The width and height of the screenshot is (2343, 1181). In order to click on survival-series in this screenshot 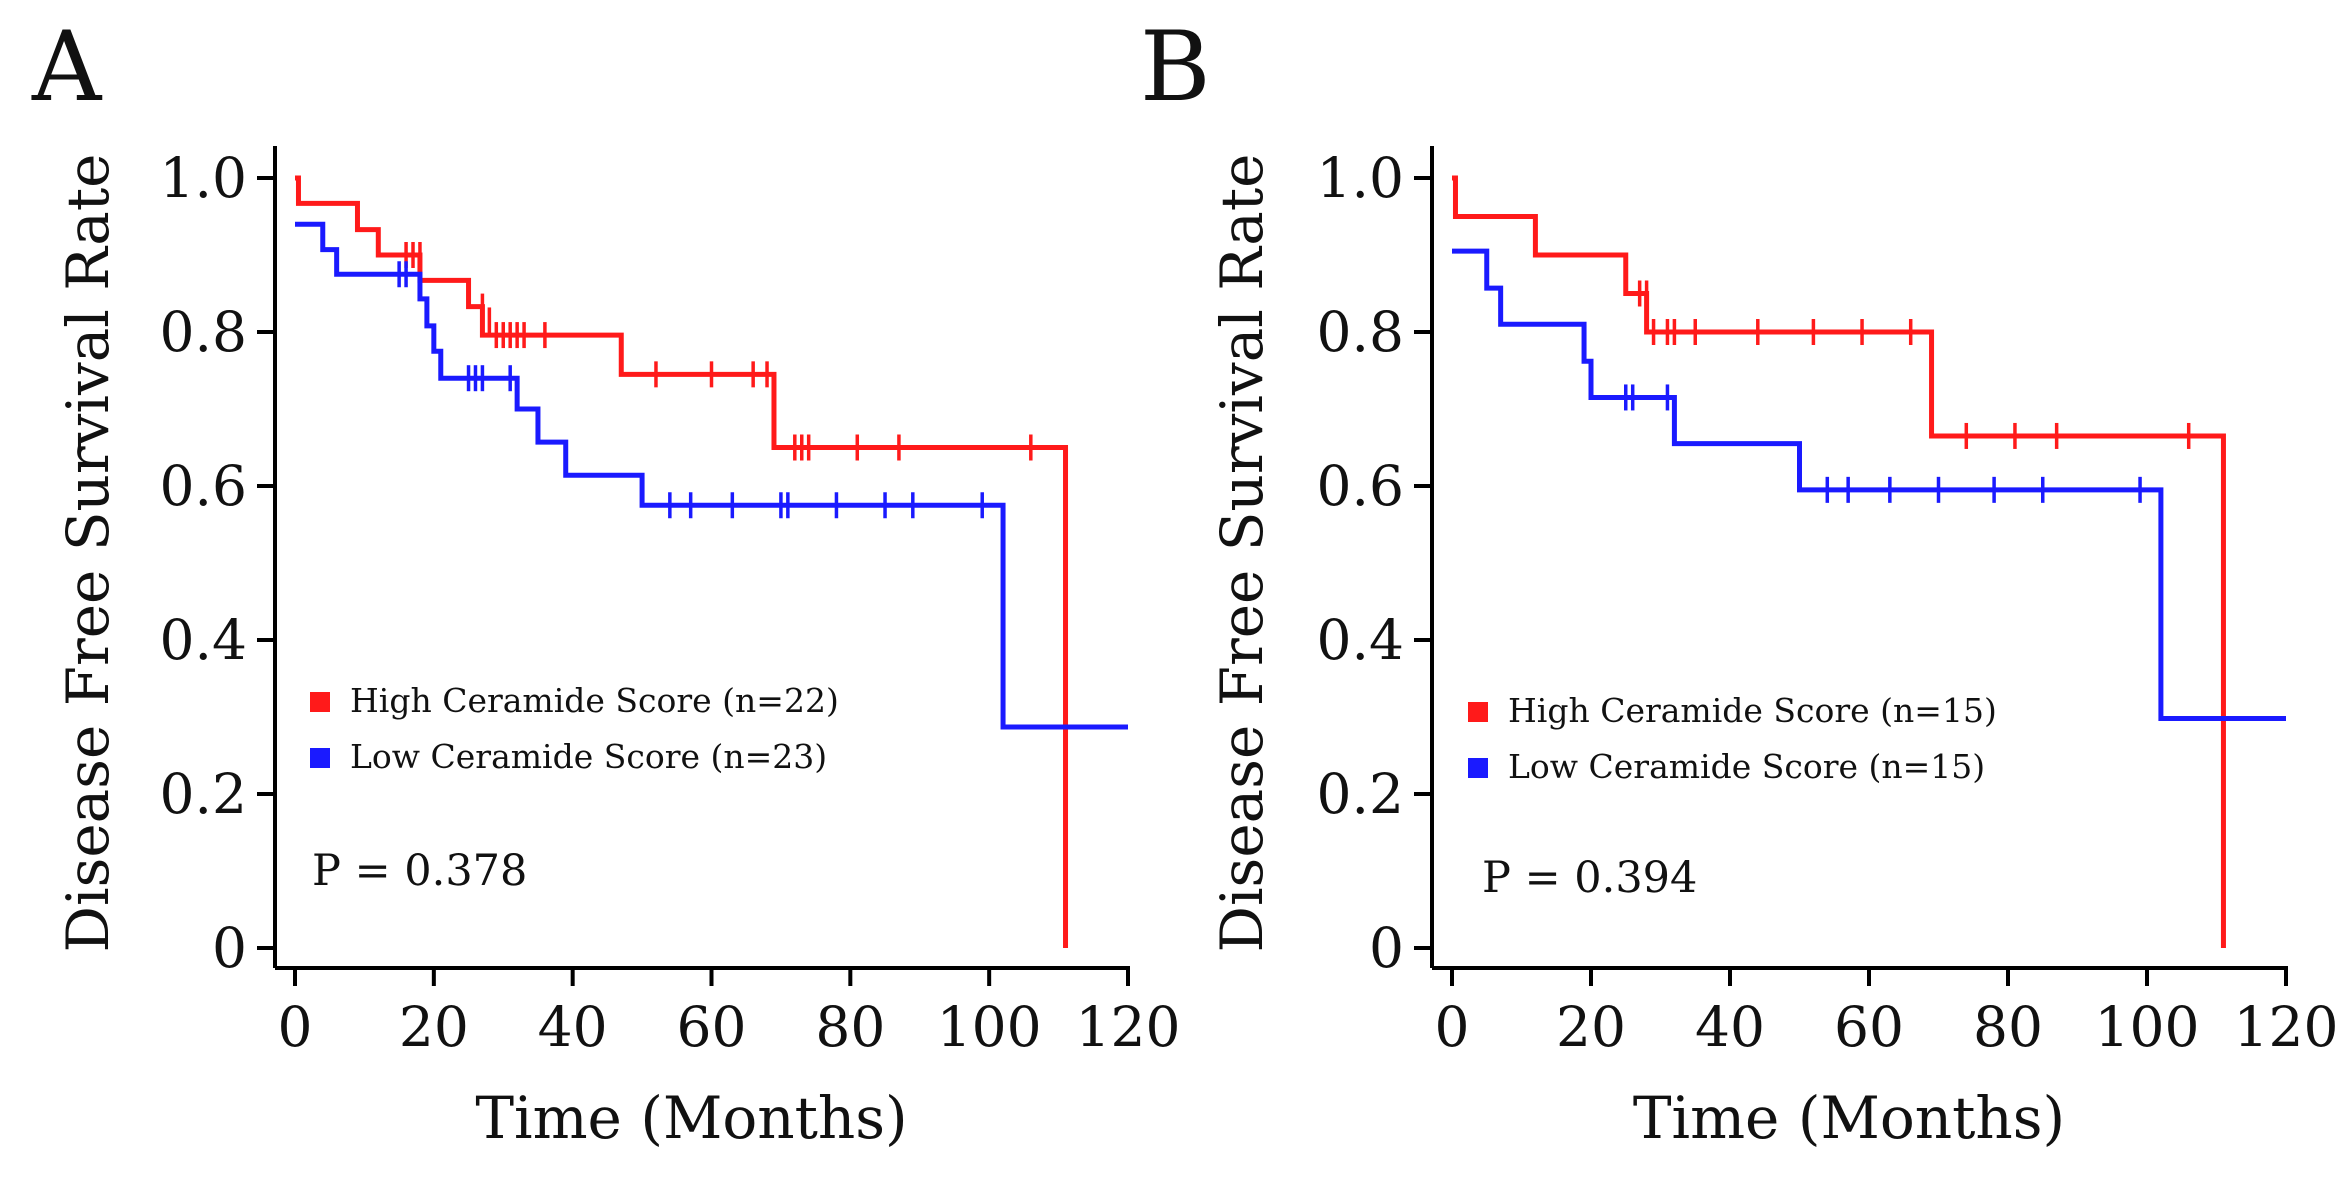, I will do `click(1869, 485)`.